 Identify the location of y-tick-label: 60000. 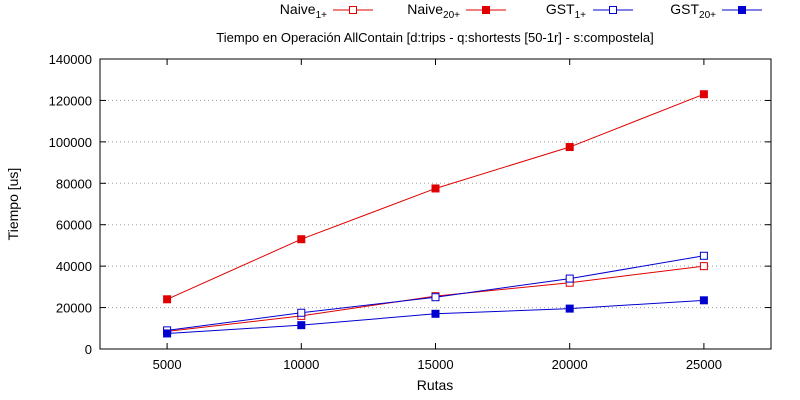
(74, 225).